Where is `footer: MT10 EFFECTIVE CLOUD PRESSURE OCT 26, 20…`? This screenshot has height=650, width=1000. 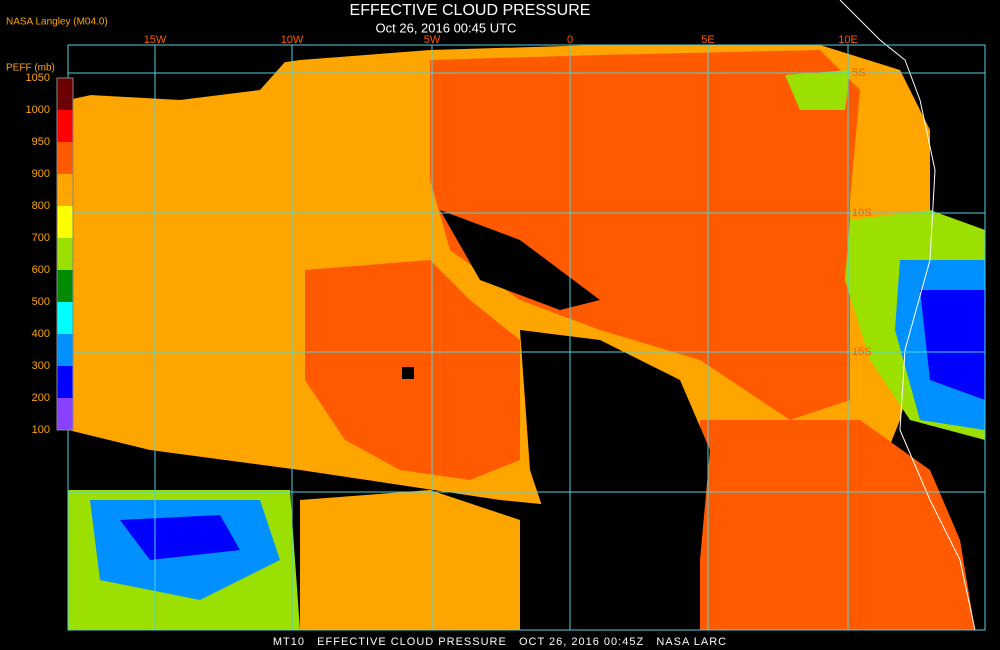
footer: MT10 EFFECTIVE CLOUD PRESSURE OCT 26, 20… is located at coordinates (500, 642).